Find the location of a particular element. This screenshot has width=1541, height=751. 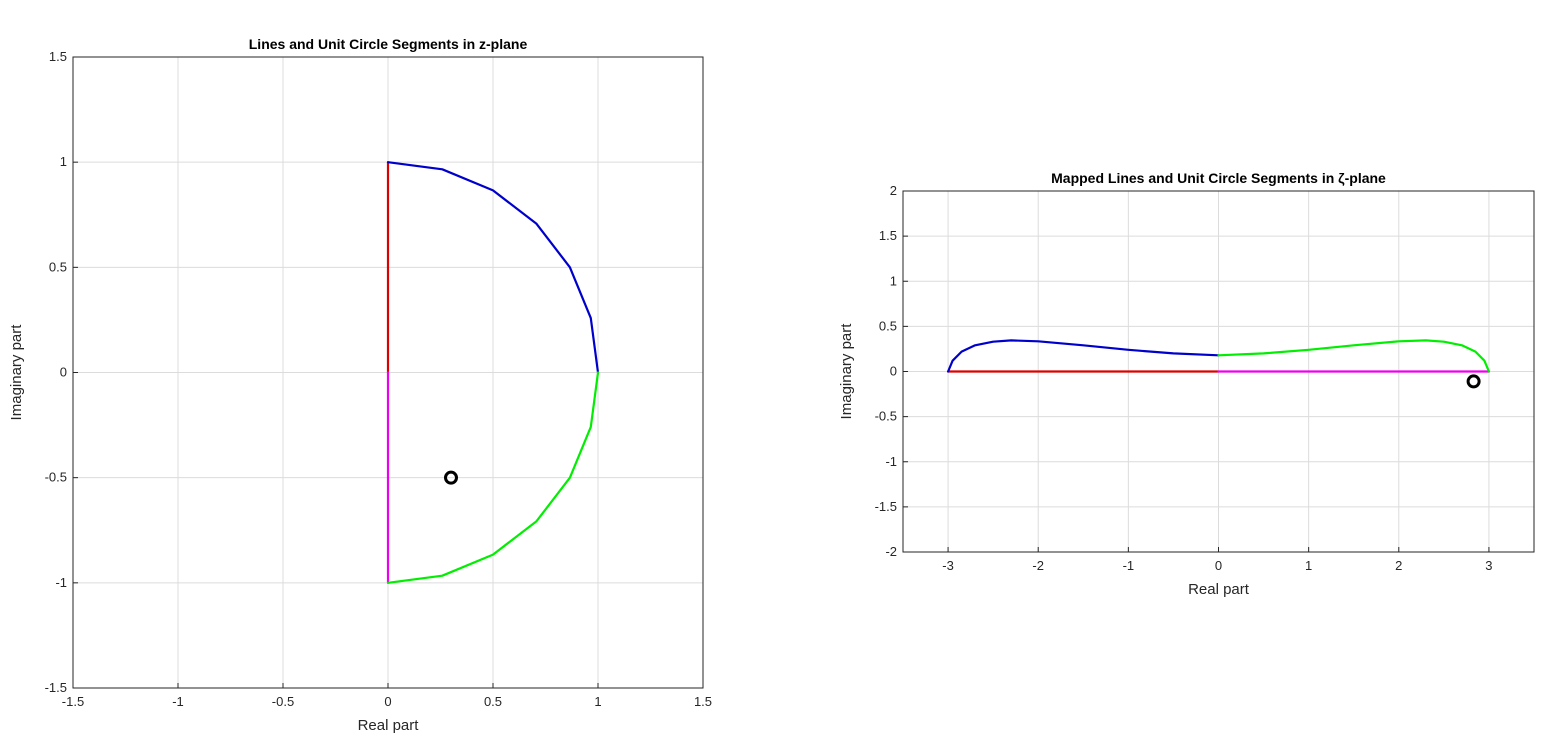

x-tick-label: -3 is located at coordinates (948, 565).